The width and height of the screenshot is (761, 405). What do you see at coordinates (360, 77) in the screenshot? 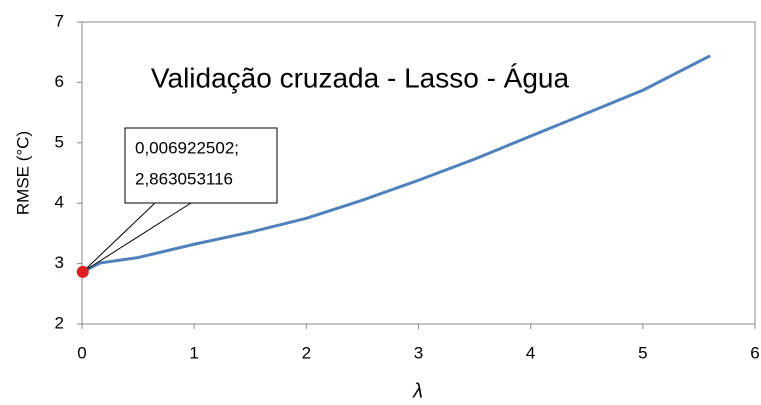
I see `chart-title: Validação cruzada - Lasso - Água` at bounding box center [360, 77].